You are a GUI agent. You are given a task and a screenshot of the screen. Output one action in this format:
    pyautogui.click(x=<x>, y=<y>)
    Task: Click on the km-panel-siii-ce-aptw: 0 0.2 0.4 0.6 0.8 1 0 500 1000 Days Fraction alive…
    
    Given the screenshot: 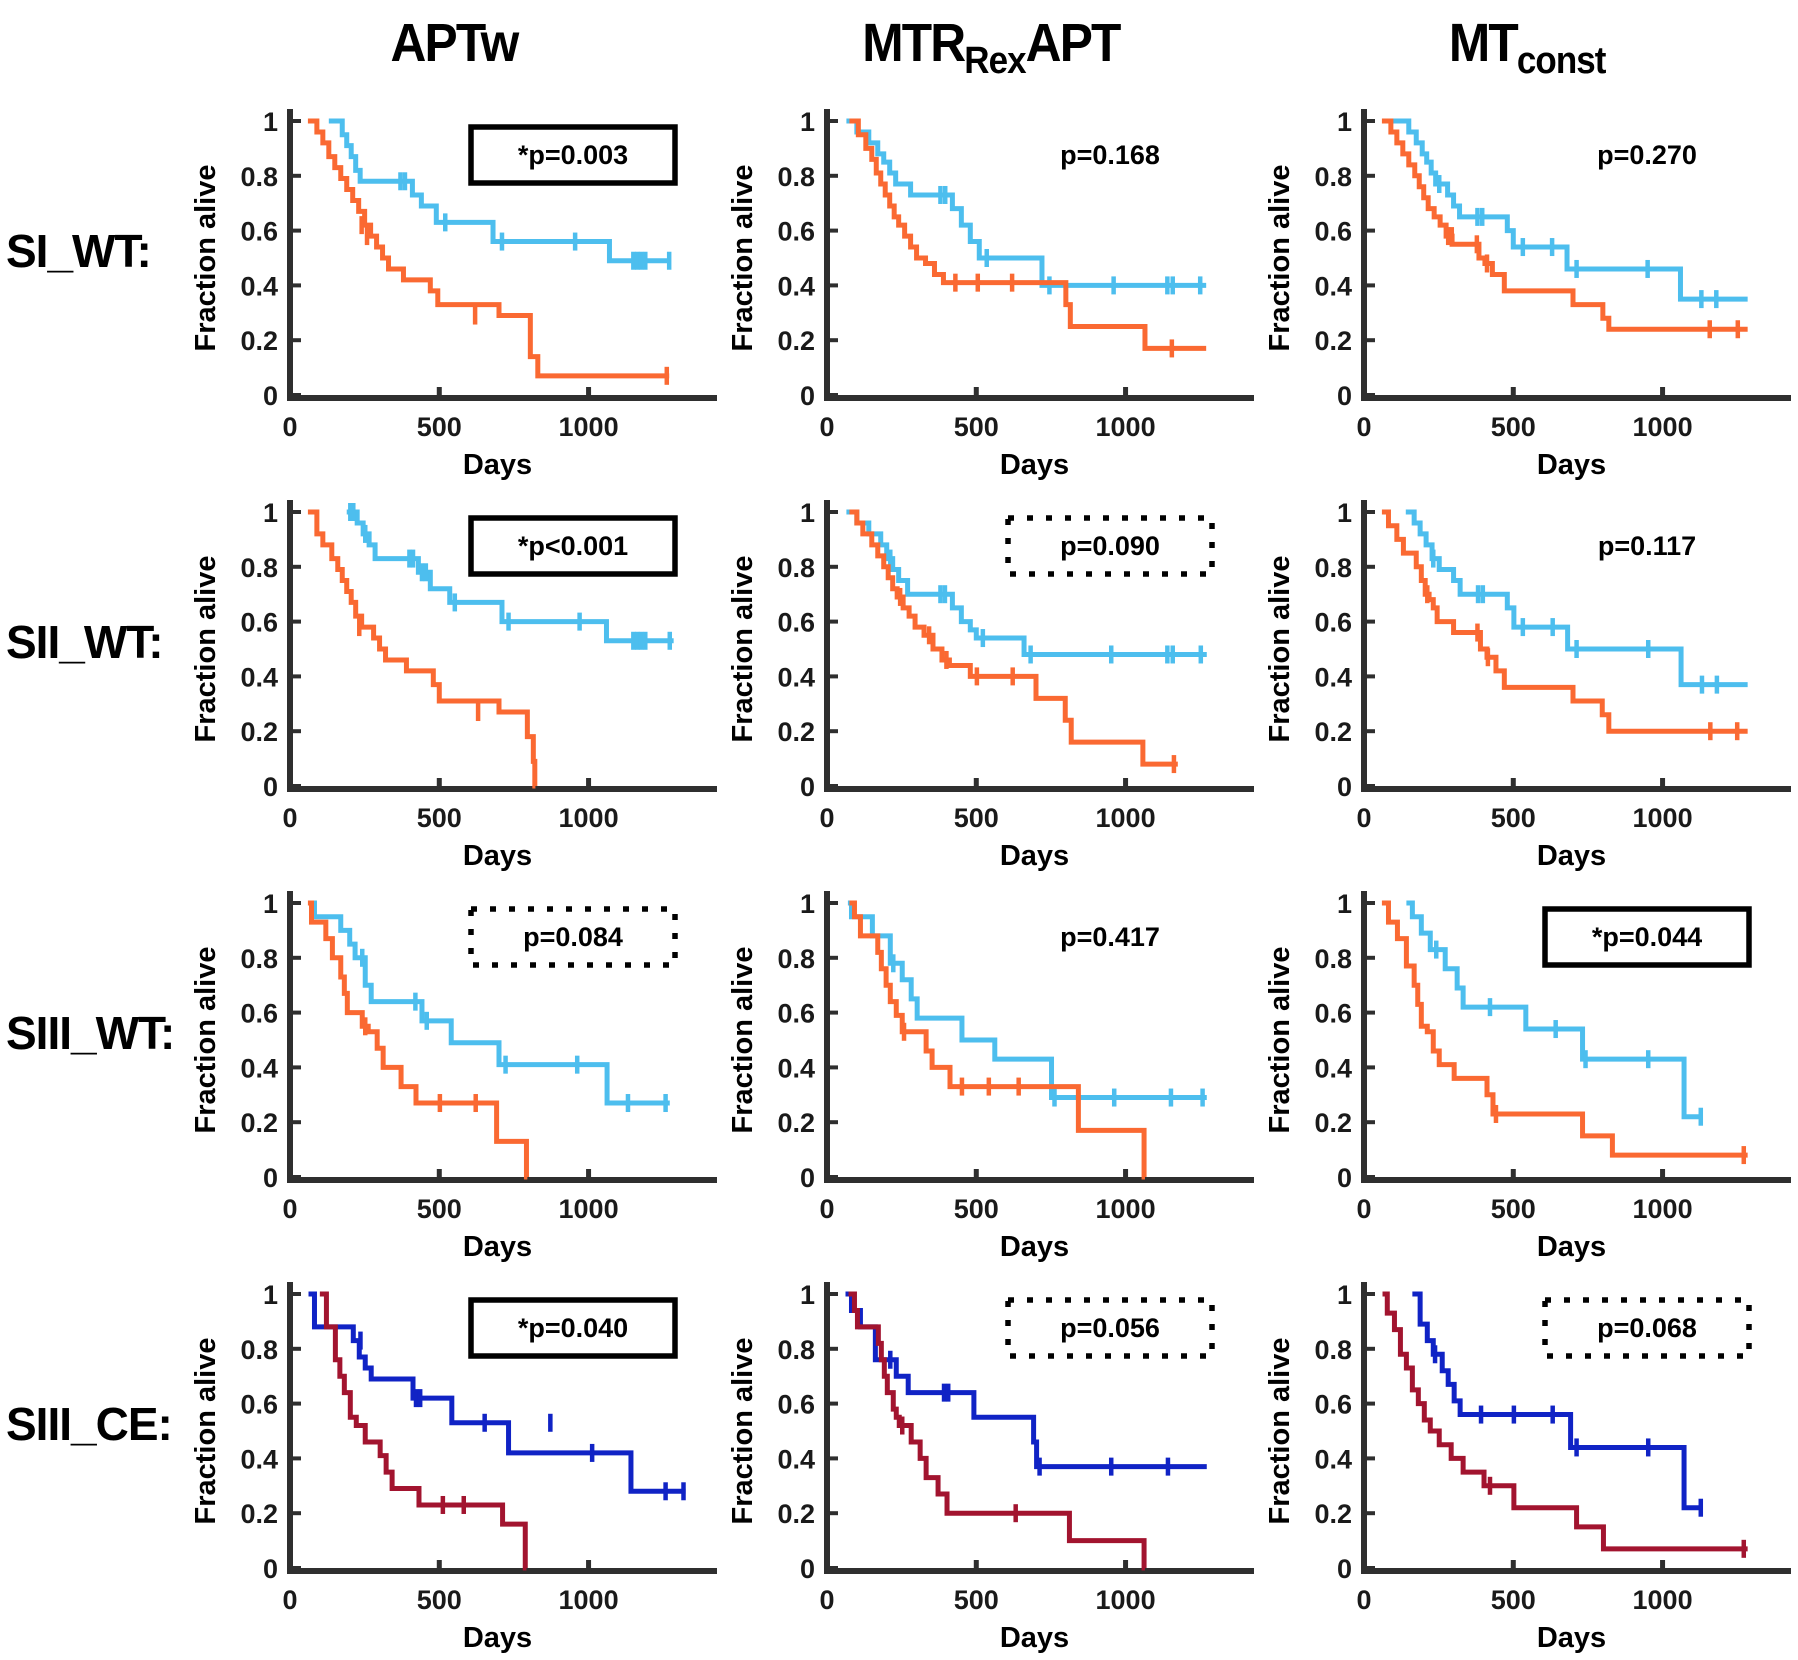 What is the action you would take?
    pyautogui.click(x=453, y=1463)
    